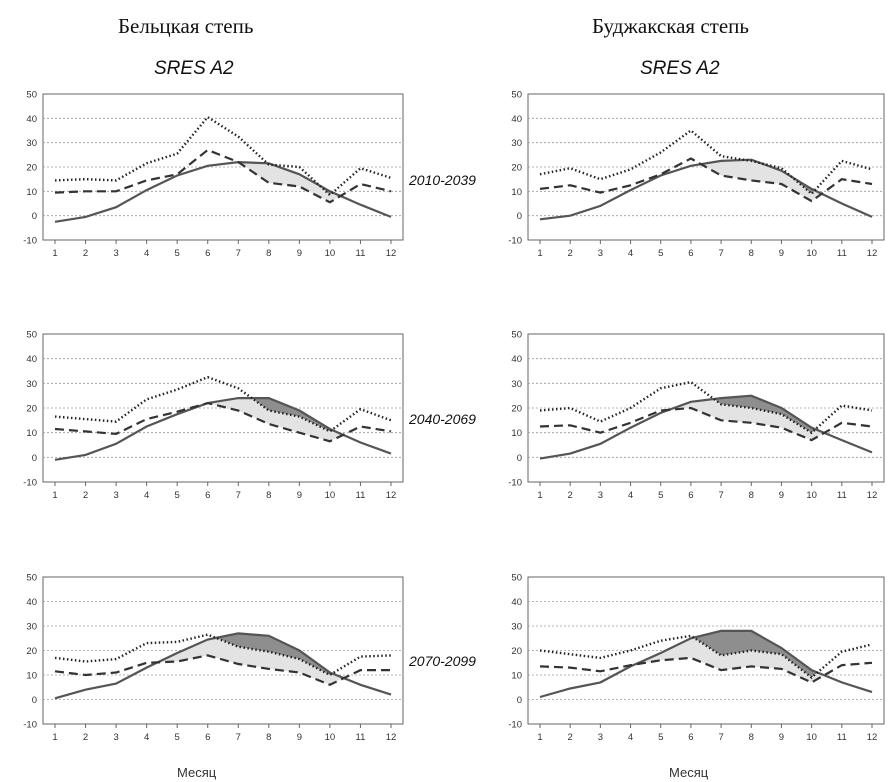  Describe the element at coordinates (516, 676) in the screenshot. I see `chart-6-ytick-10: 10` at that location.